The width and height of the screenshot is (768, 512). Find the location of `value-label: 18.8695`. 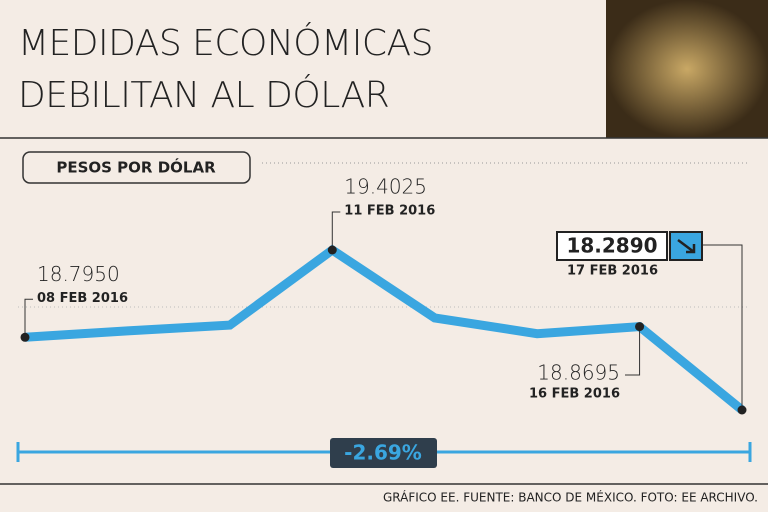

value-label: 18.8695 is located at coordinates (578, 373).